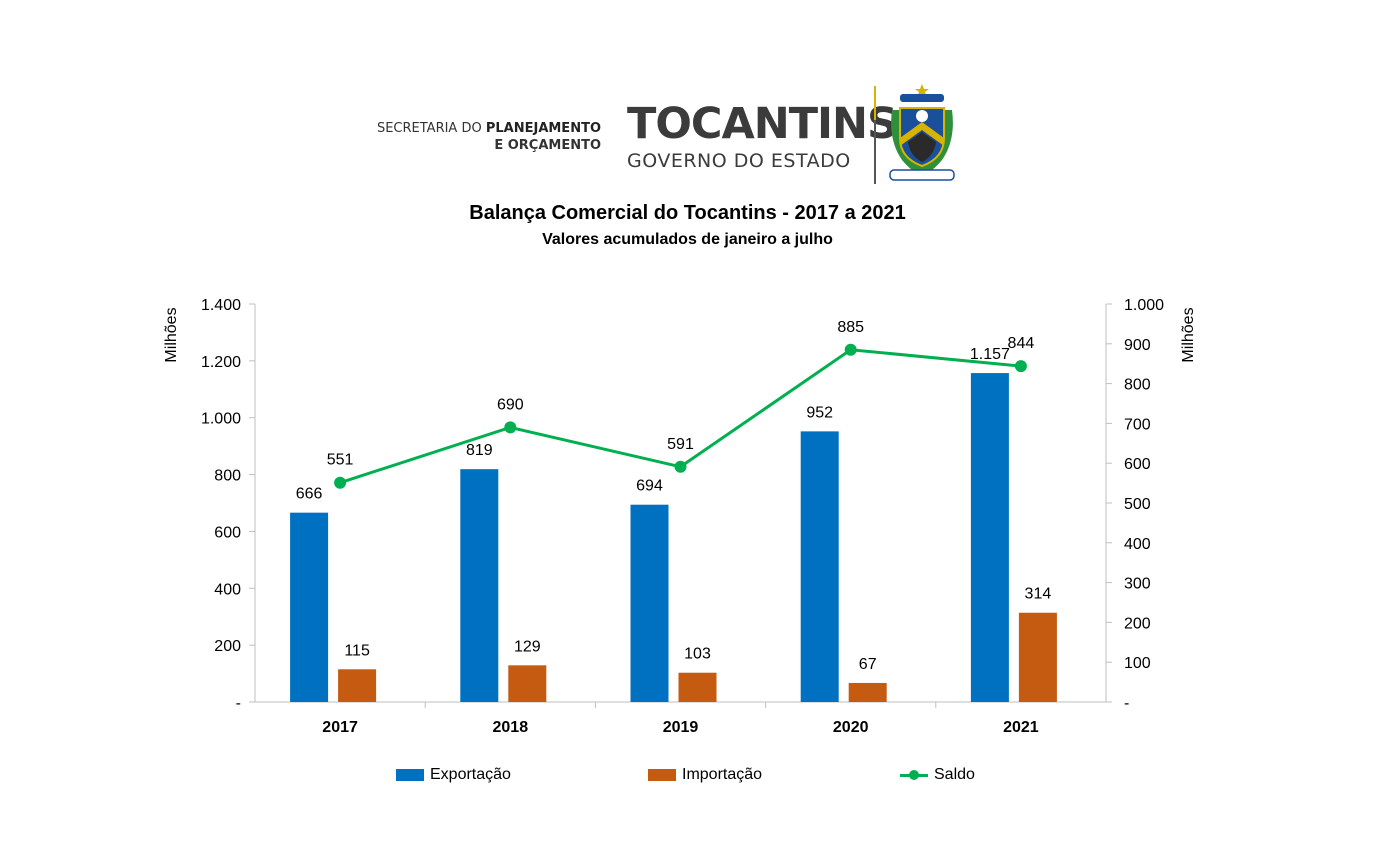 Image resolution: width=1375 pixels, height=862 pixels. Describe the element at coordinates (851, 727) in the screenshot. I see `x-tick-label: 2020` at that location.